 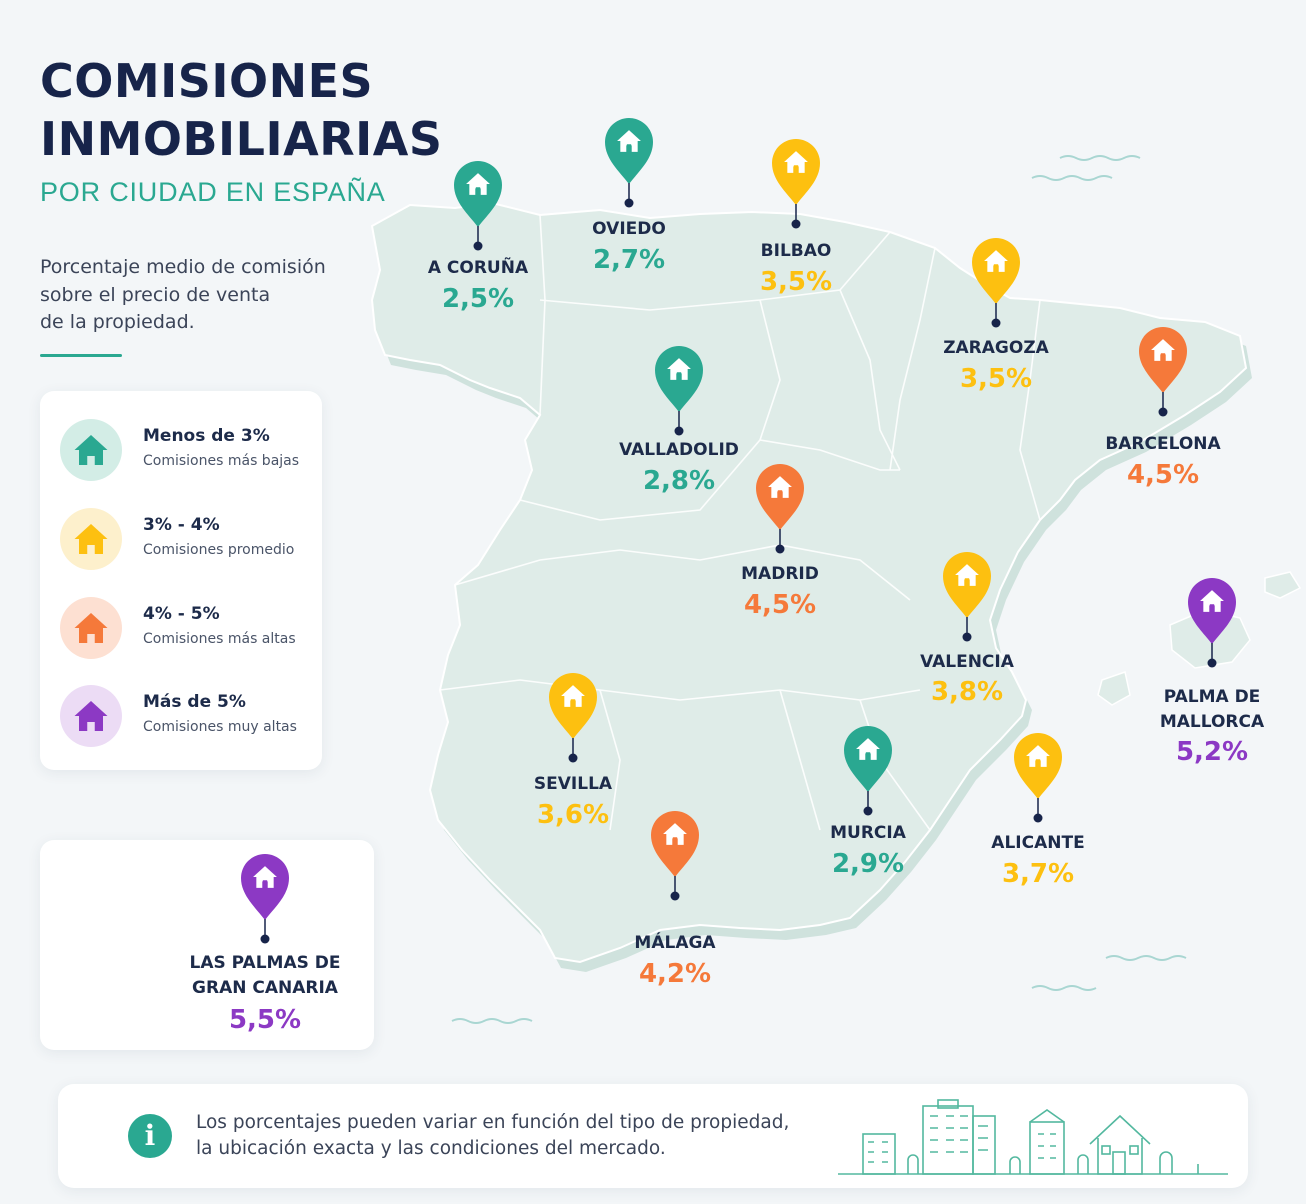 I want to click on page-title-line-1: COMISIONES, so click(x=207, y=81).